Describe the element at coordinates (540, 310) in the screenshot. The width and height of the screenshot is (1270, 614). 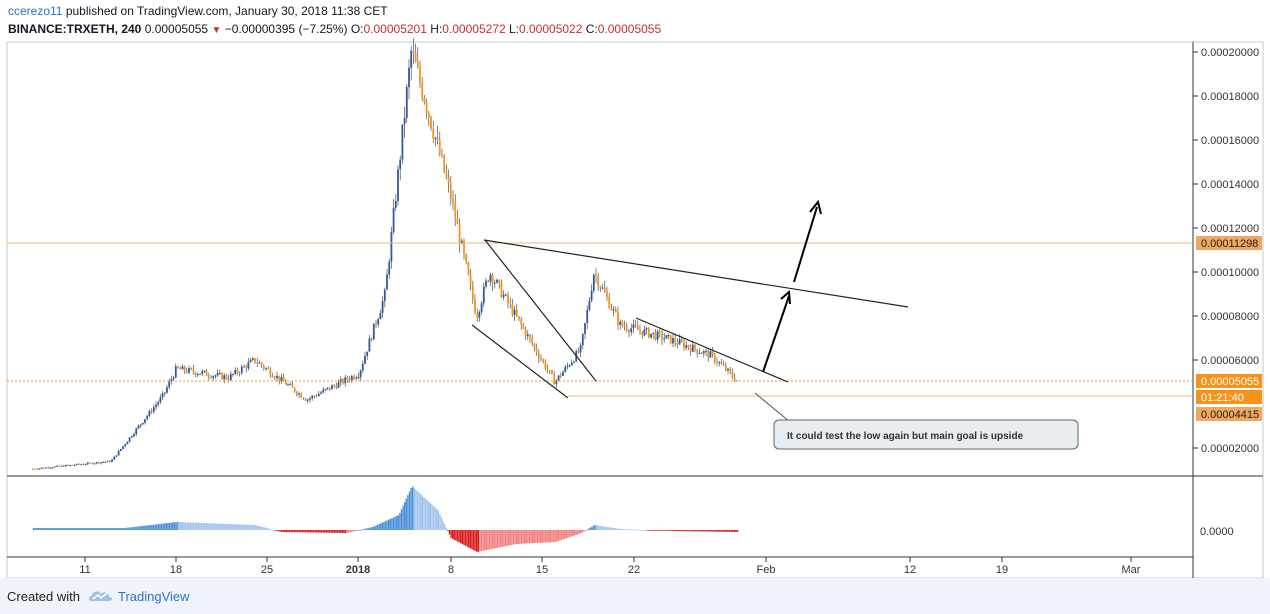
I see `wedge-upper-line` at that location.